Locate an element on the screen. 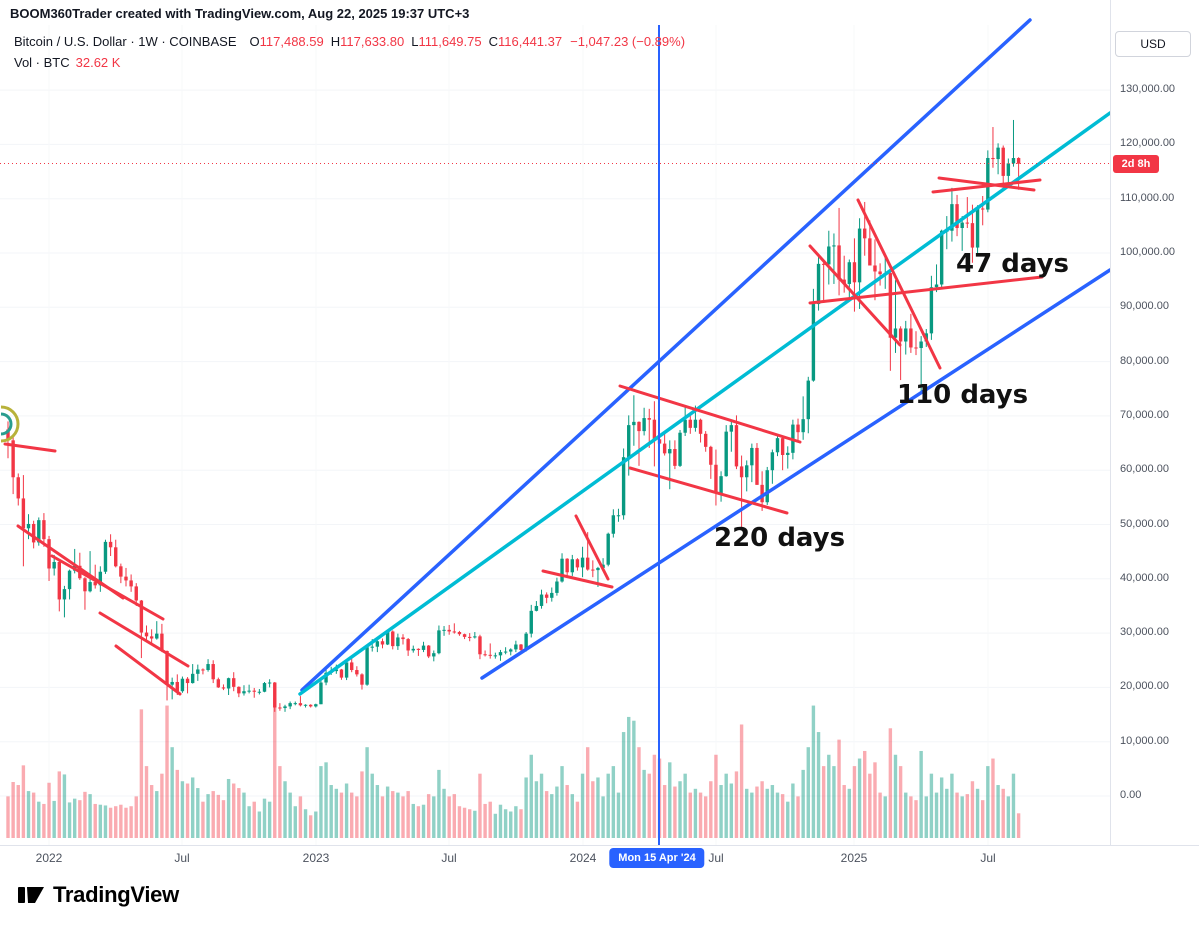 This screenshot has height=928, width=1199. trend-line-flag-2023-flat is located at coordinates (577, 579).